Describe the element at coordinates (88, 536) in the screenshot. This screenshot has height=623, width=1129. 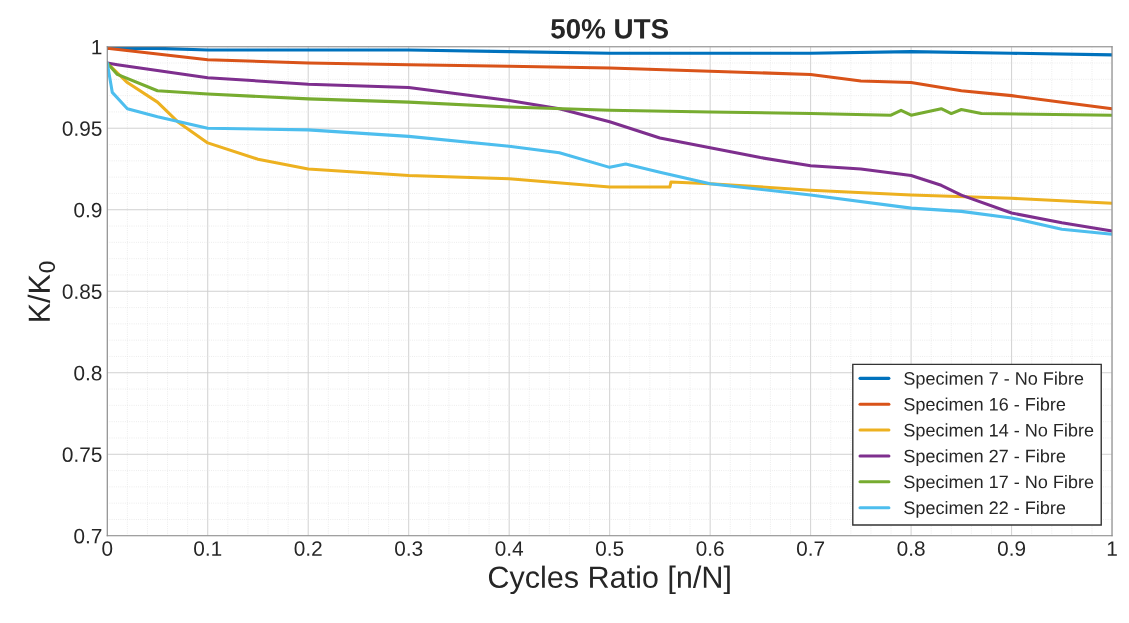
I see `y-tick-label: 0.7` at that location.